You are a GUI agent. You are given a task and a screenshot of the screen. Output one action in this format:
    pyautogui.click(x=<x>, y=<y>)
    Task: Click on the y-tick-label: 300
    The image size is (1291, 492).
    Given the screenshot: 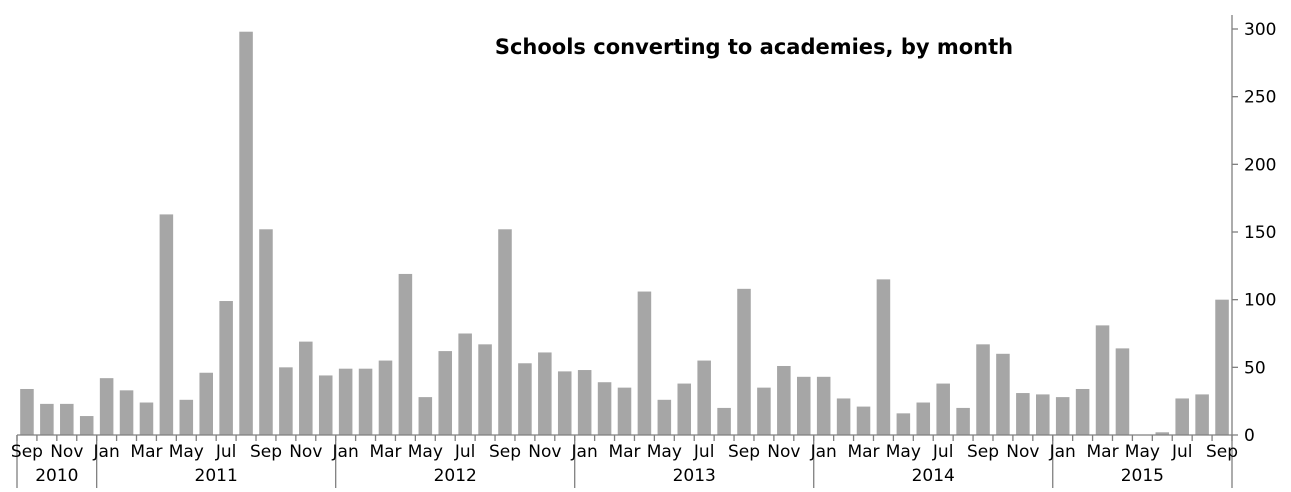 What is the action you would take?
    pyautogui.click(x=1260, y=30)
    